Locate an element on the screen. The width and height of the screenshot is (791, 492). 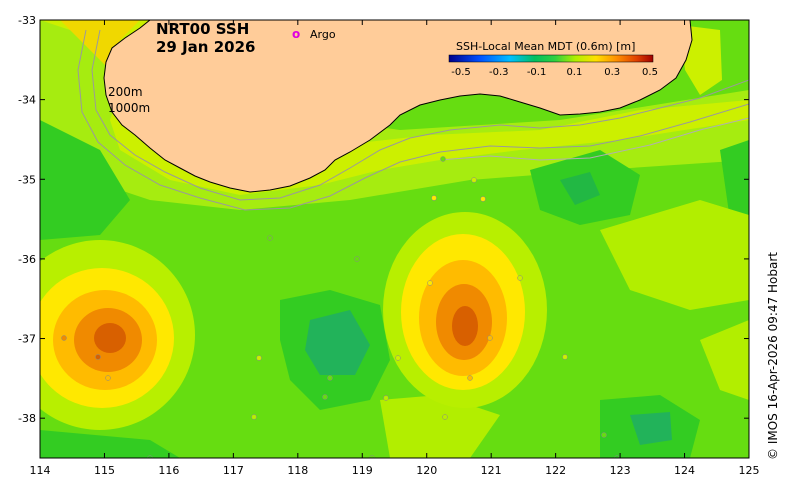
x-tick-label: 114 is located at coordinates (40, 470).